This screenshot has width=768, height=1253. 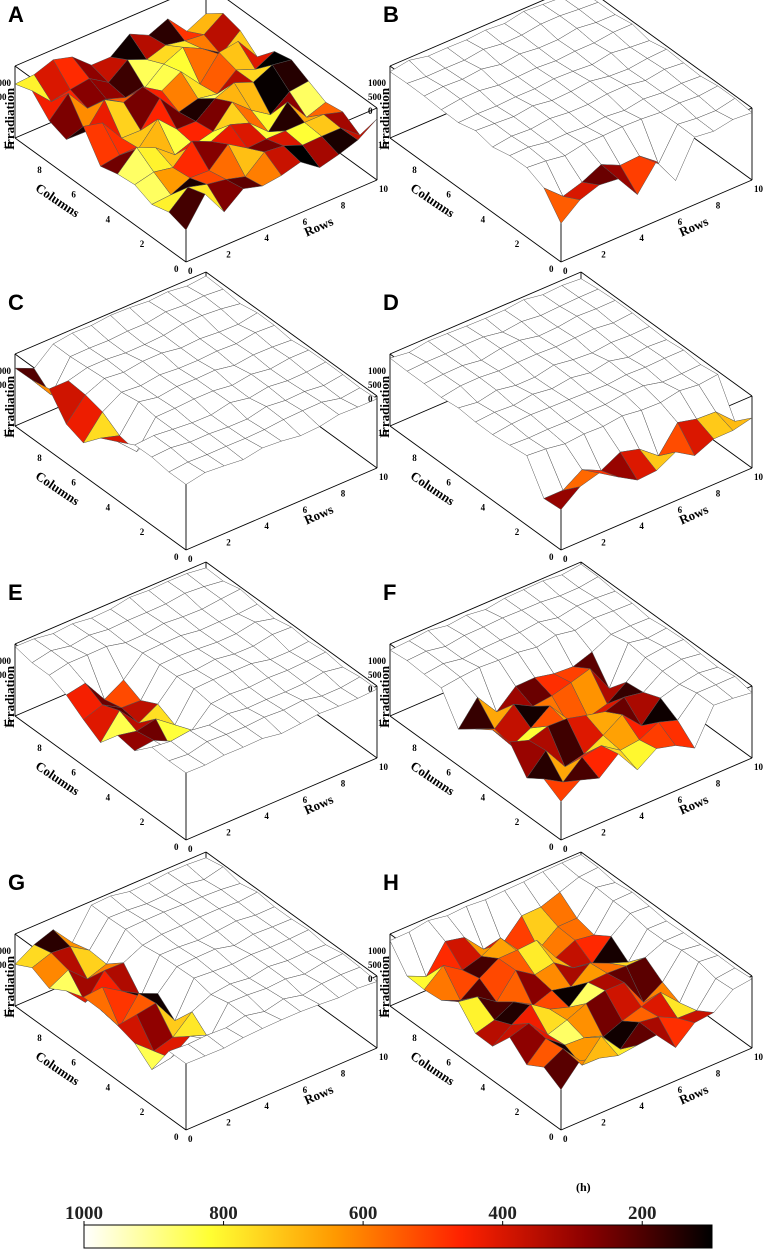 I want to click on panel-label: F, so click(x=389, y=592).